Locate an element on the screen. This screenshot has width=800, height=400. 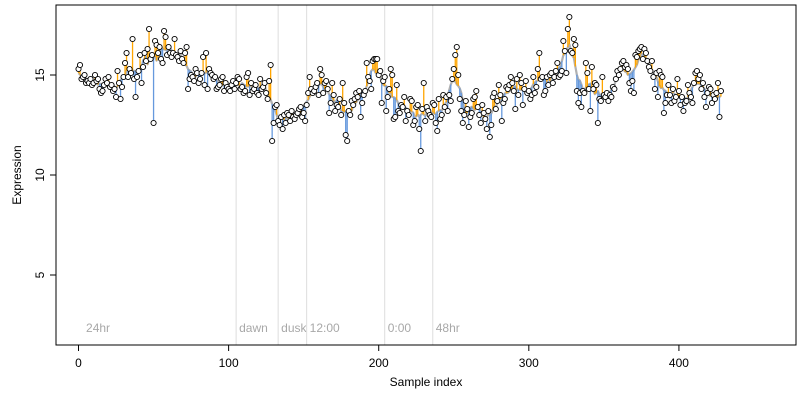
annotation-label-5: 48hr is located at coordinates (448, 328).